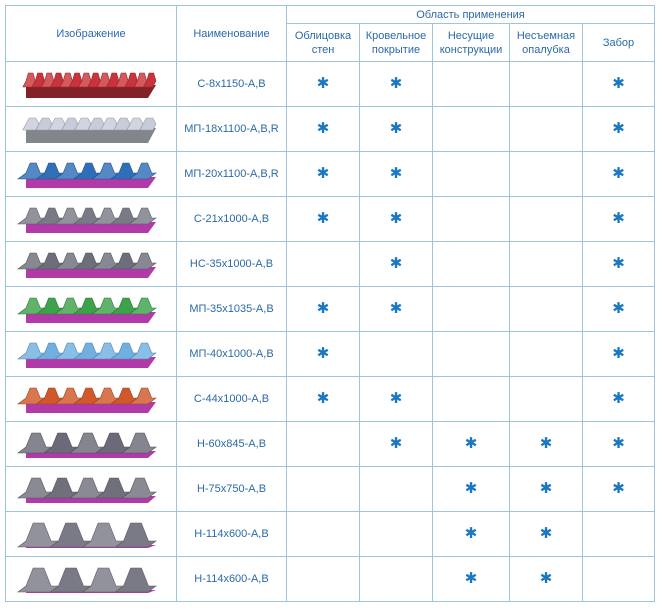 This screenshot has width=659, height=612. I want to click on table-row: МП-20х1100-А,В,R ✱ ✱ ✱, so click(330, 174).